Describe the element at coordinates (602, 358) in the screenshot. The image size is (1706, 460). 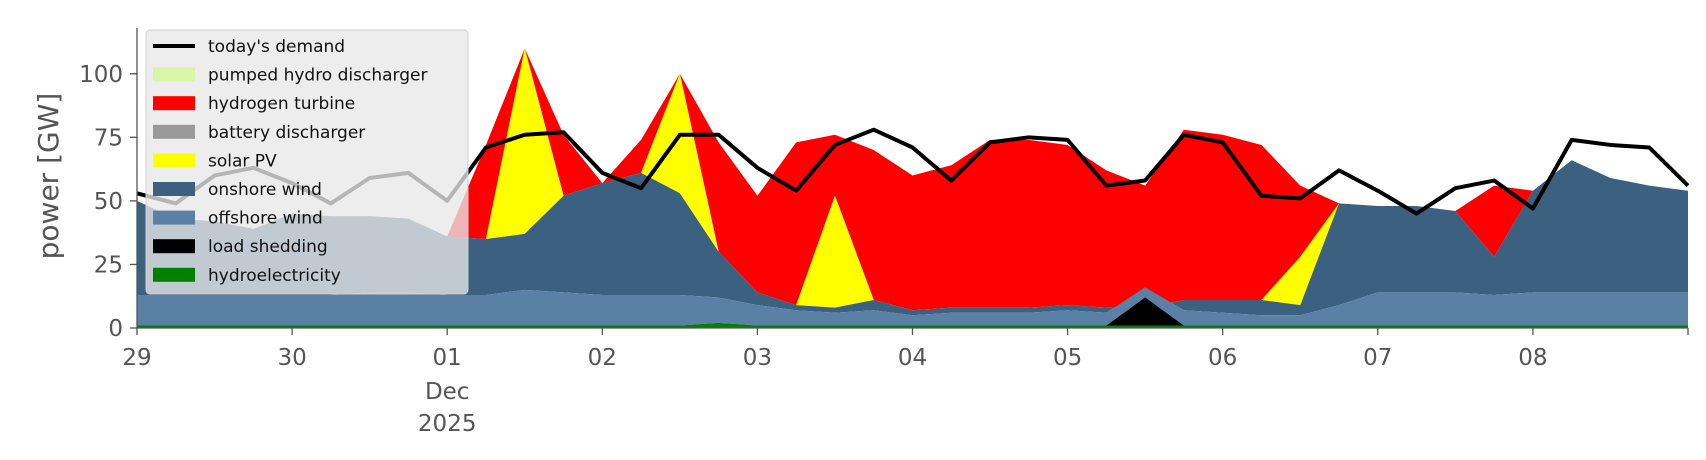
I see `x-tick-label: 02` at that location.